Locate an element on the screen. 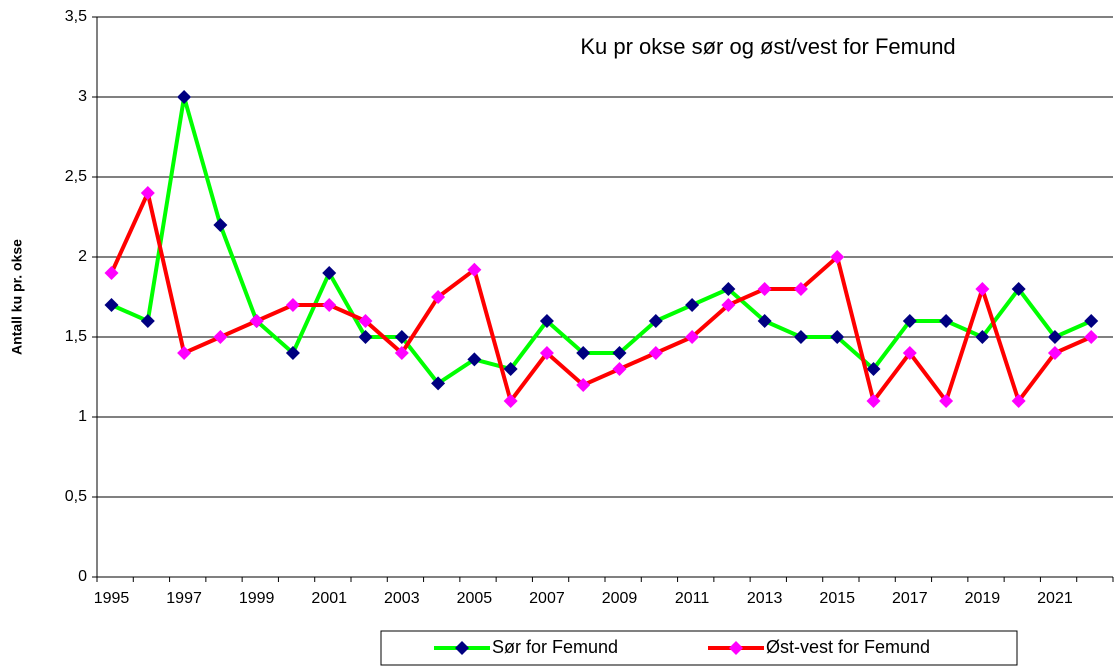  x-tick-label: 2019 is located at coordinates (983, 598).